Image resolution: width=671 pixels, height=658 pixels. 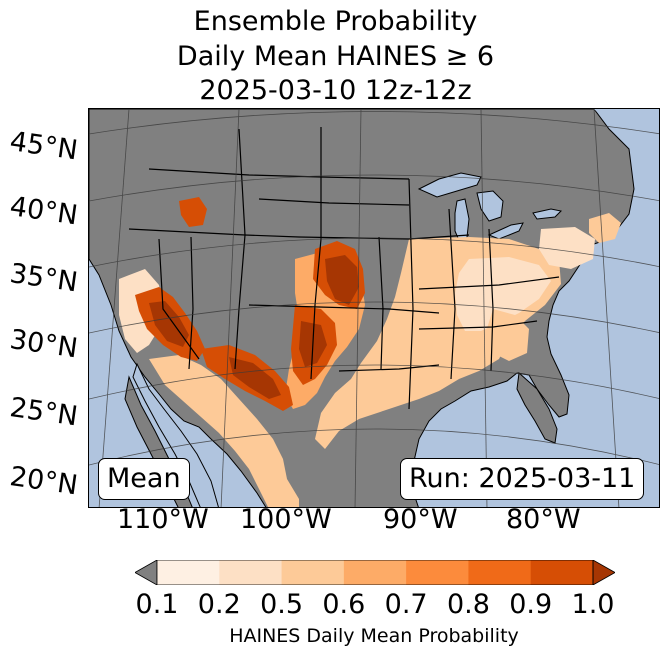 What do you see at coordinates (335, 56) in the screenshot?
I see `title-line-2: Daily Mean HAINES ≥ 6` at bounding box center [335, 56].